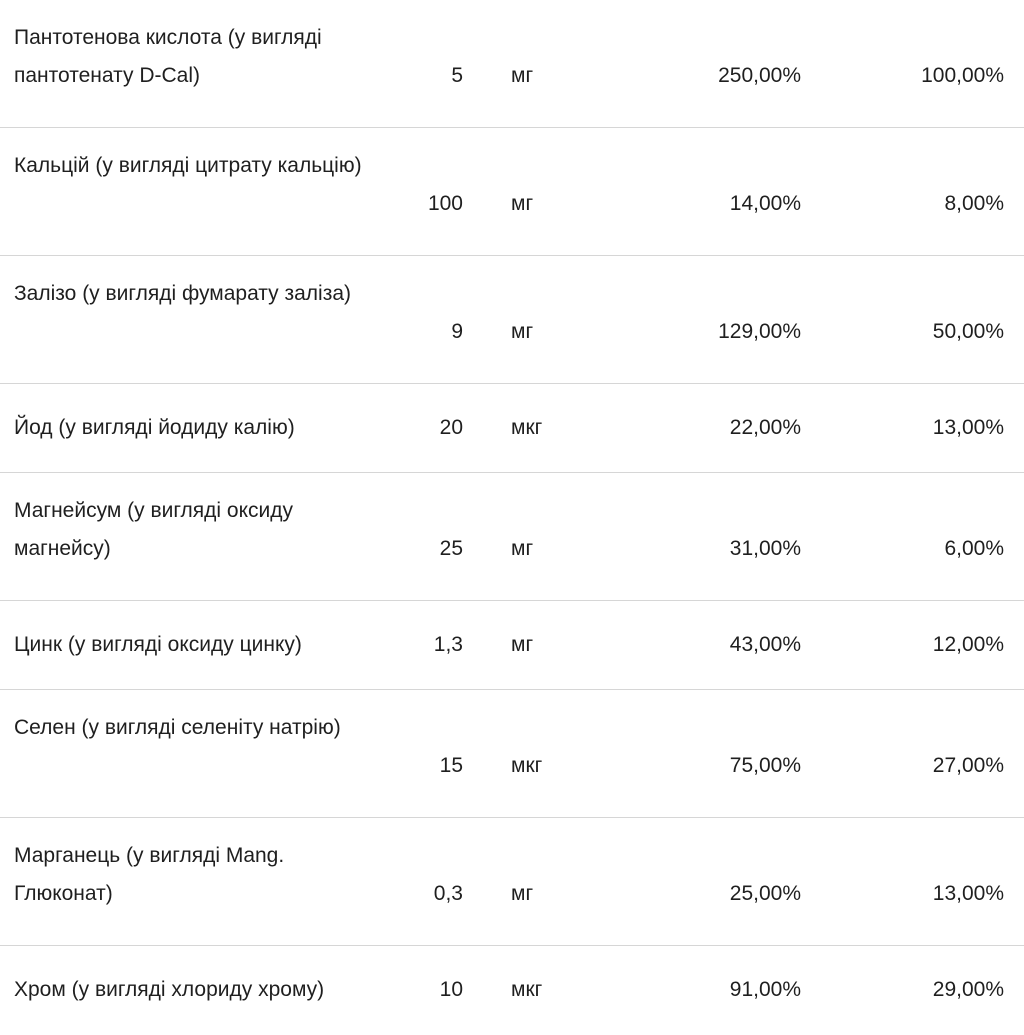 Image resolution: width=1024 pixels, height=1035 pixels. Describe the element at coordinates (169, 989) in the screenshot. I see `nutrient-name: Хром (у вигляді хлориду хрому)` at that location.